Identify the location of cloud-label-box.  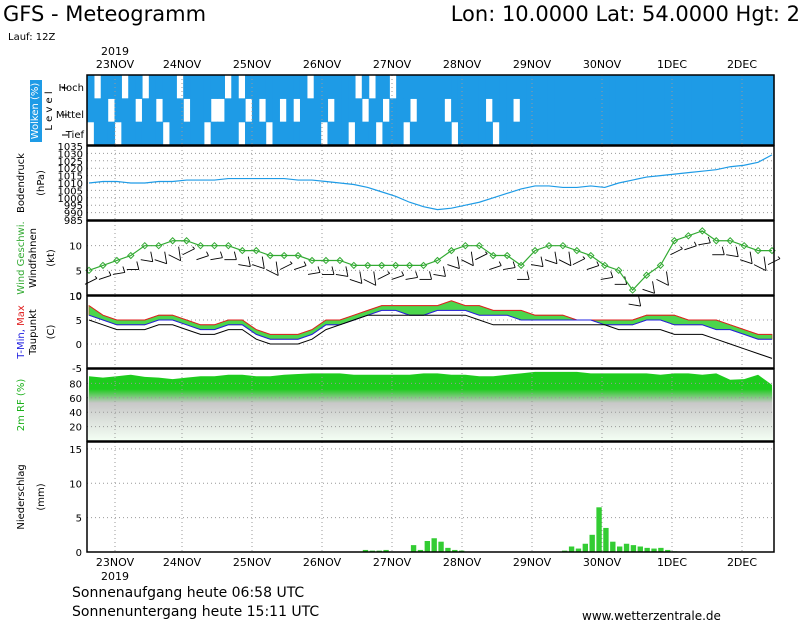
(36, 111).